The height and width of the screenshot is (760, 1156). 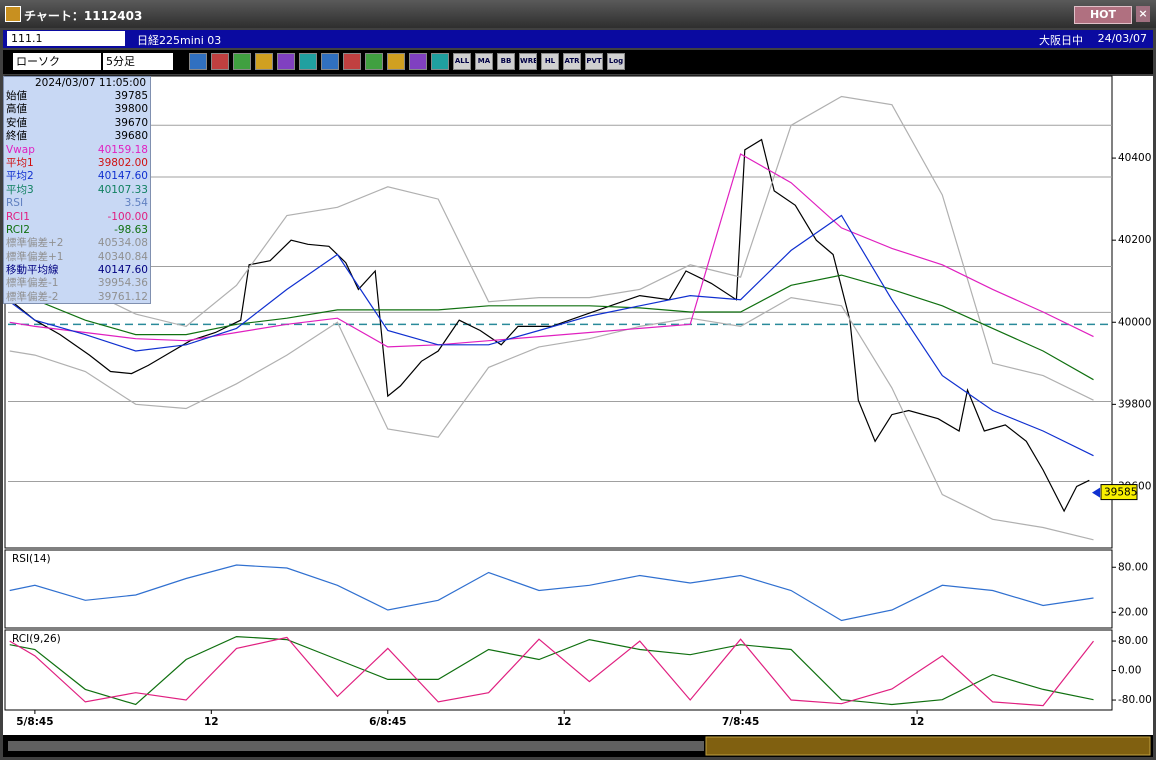 I want to click on x-tick-label: 5/8:45, so click(x=34, y=722).